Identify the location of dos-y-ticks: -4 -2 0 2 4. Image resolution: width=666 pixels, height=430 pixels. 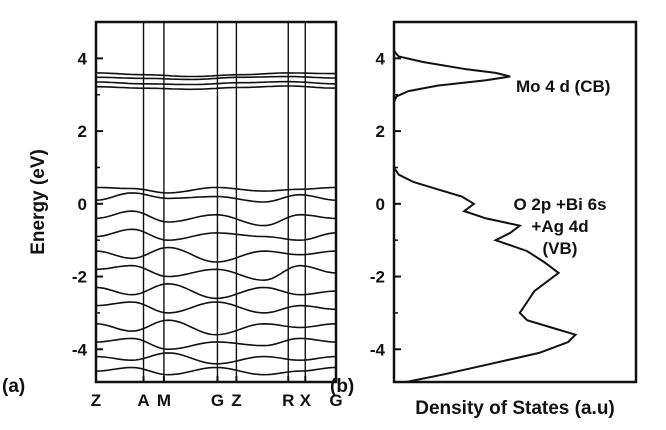
(385, 190).